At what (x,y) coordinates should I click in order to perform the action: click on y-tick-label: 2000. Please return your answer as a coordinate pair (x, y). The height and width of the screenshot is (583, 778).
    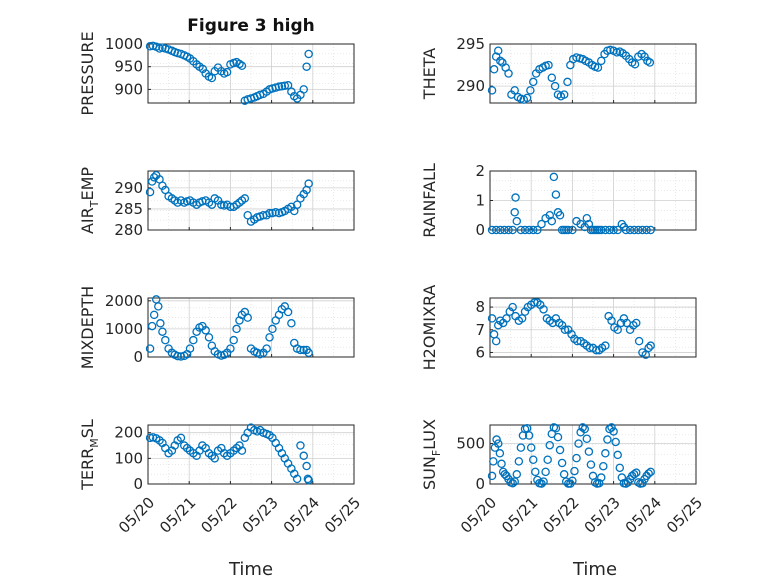
    Looking at the image, I should click on (124, 301).